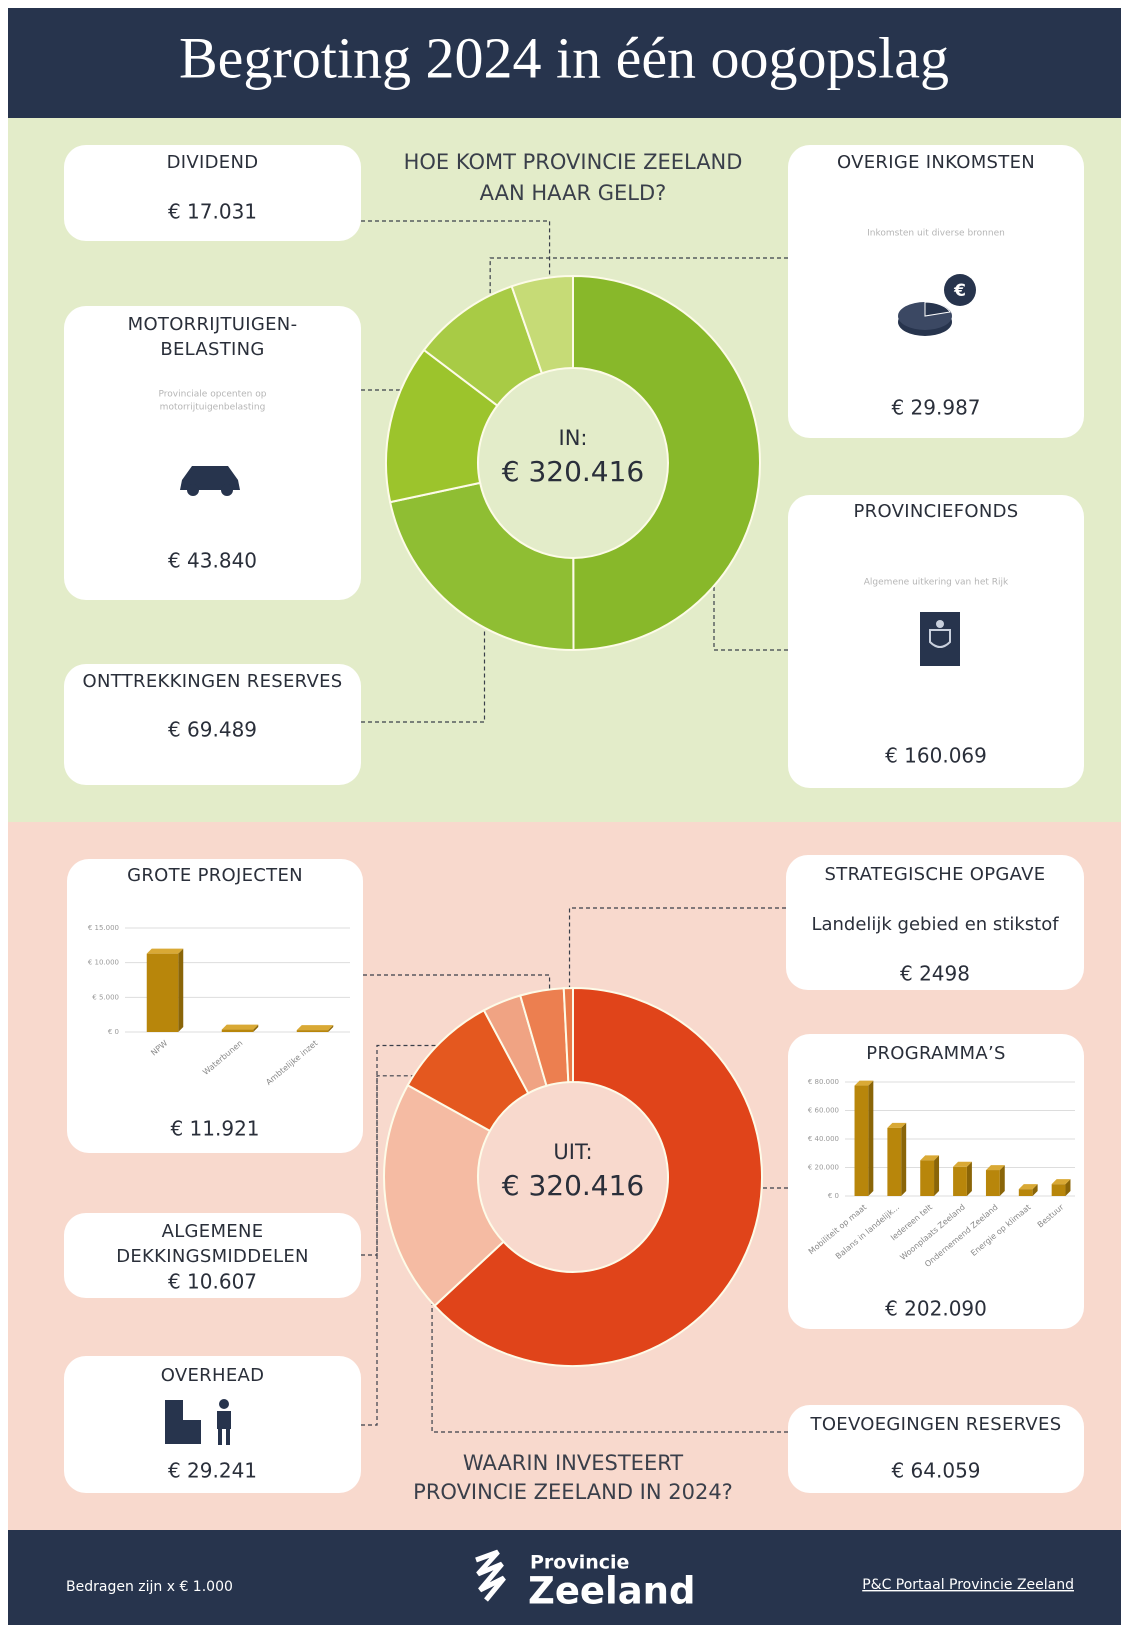  Describe the element at coordinates (214, 1129) in the screenshot. I see `card-amount: € 11.921` at that location.